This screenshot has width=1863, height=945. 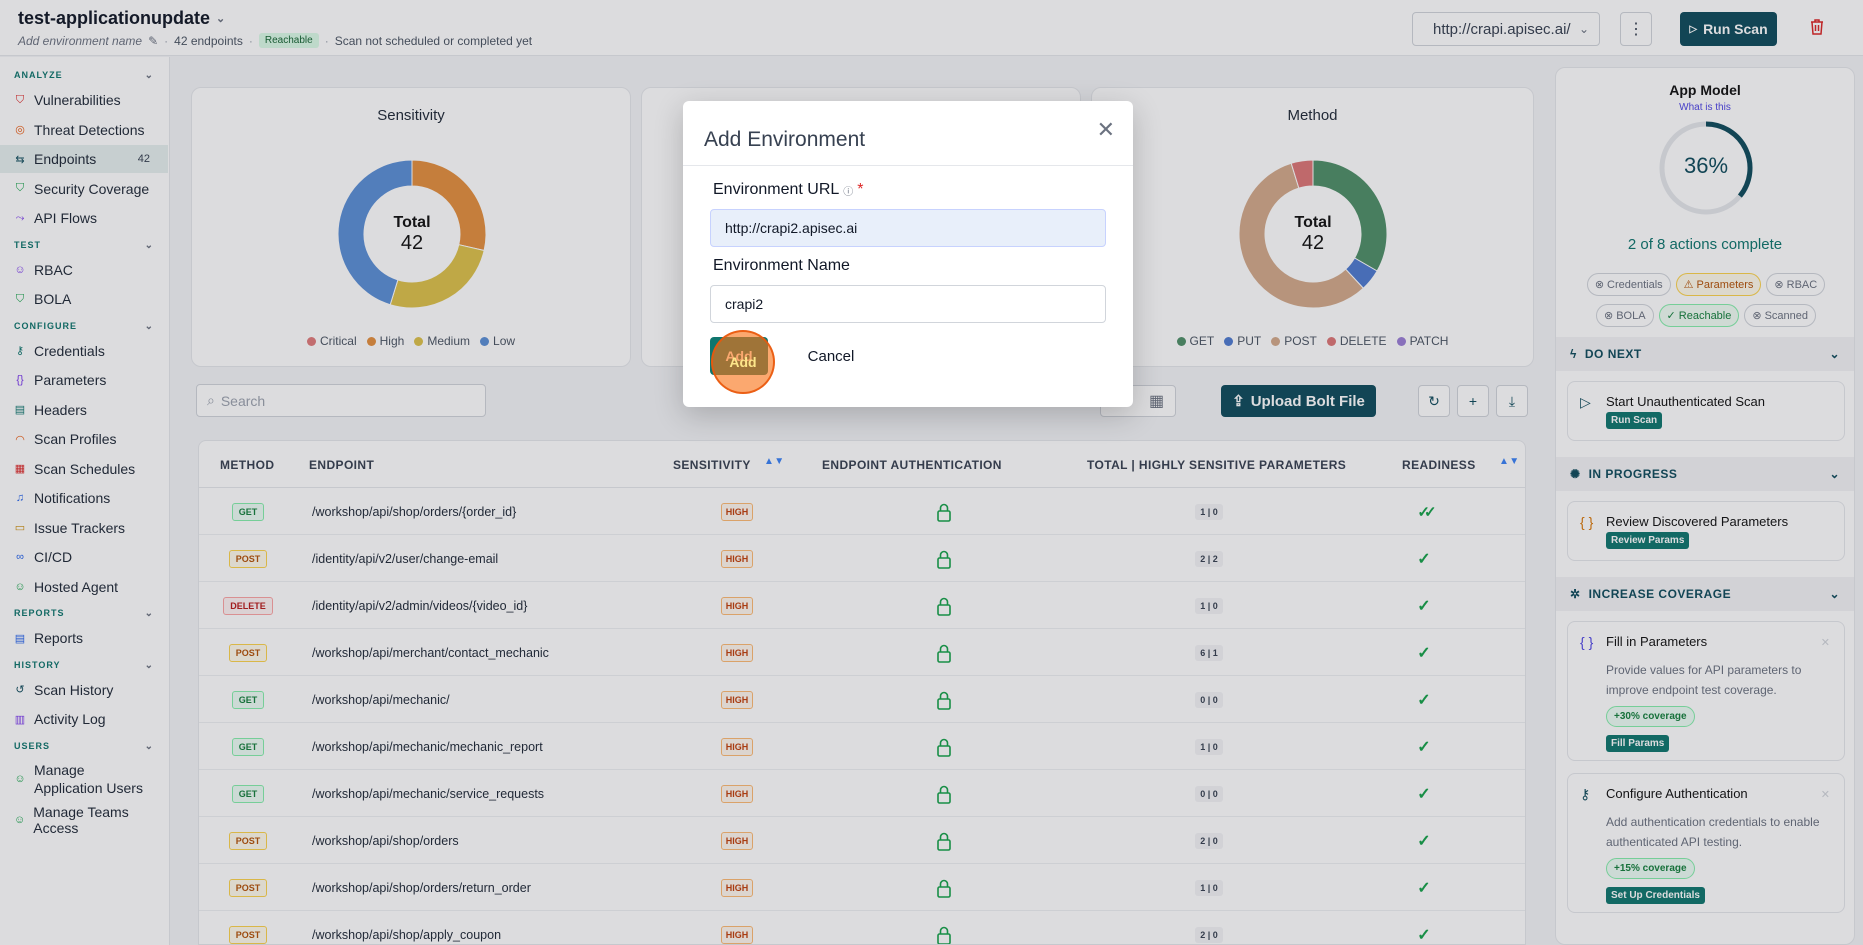 What do you see at coordinates (84, 380) in the screenshot?
I see `sidebar-item-parameters: {} Parameters` at bounding box center [84, 380].